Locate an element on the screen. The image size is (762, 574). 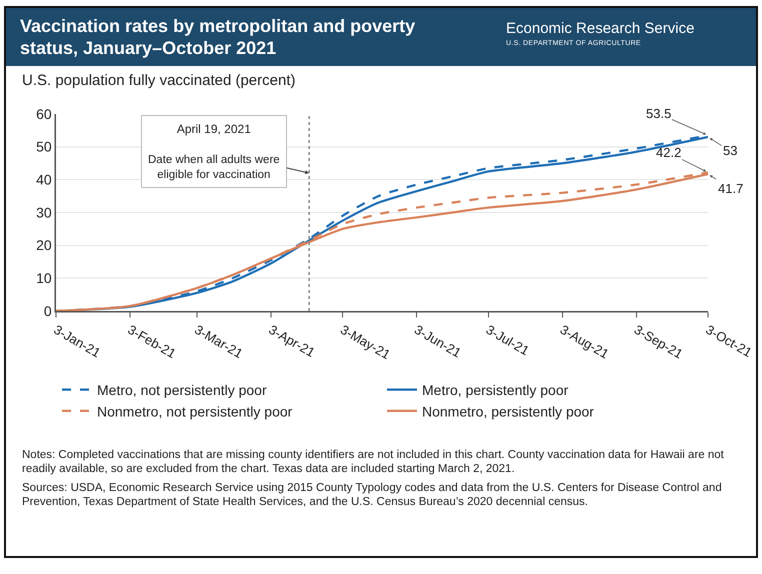
y-tick-label: 60 is located at coordinates (44, 114).